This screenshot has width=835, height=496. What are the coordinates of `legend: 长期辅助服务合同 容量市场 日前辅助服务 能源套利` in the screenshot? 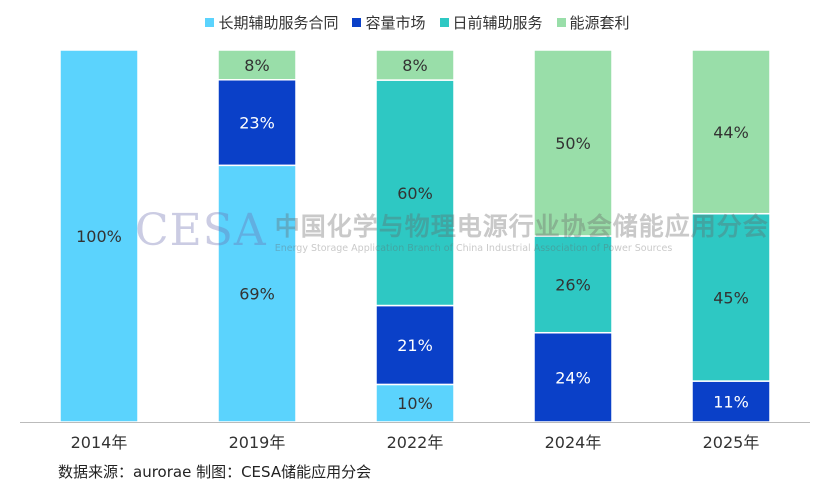 It's located at (417, 22).